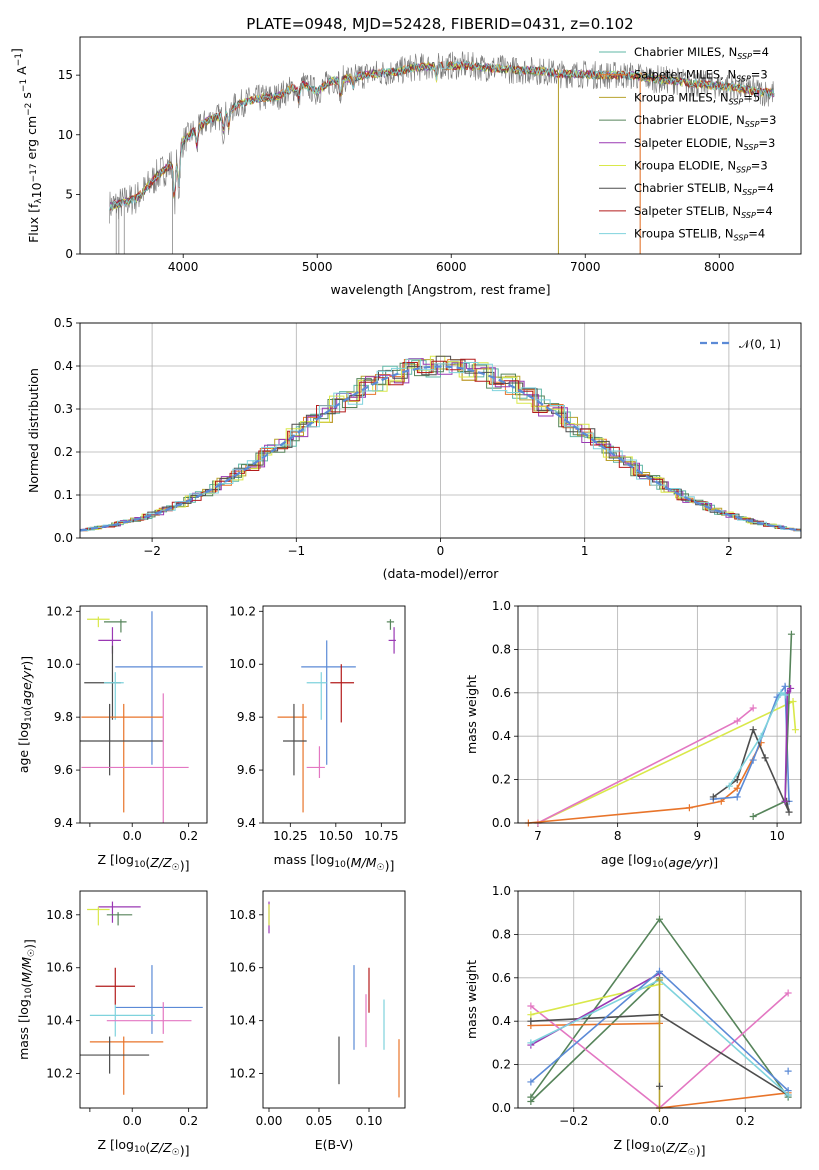 This screenshot has width=819, height=1170. Describe the element at coordinates (152, 551) in the screenshot. I see `x-tick-label: −2` at that location.